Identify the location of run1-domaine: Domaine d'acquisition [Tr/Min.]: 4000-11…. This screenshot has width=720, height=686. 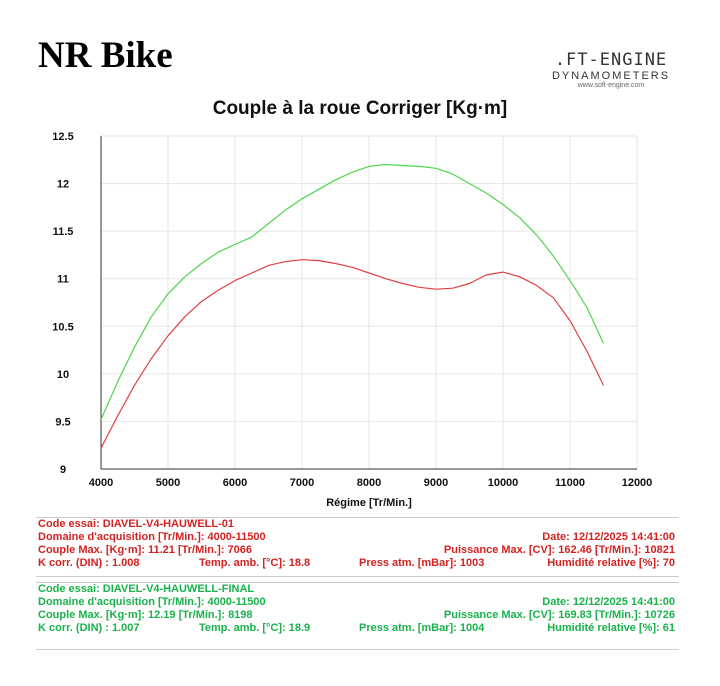
(152, 537).